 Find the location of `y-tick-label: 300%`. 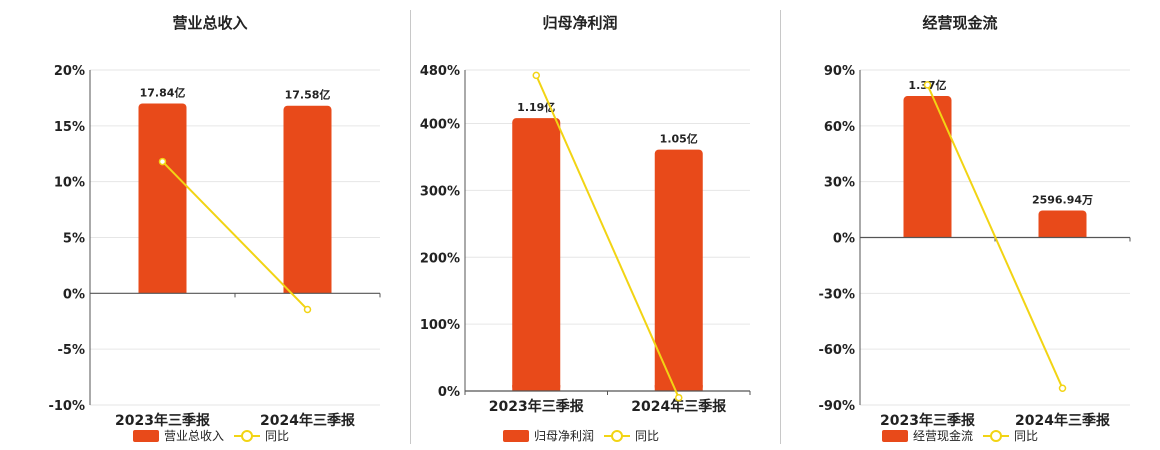

y-tick-label: 300% is located at coordinates (440, 191).